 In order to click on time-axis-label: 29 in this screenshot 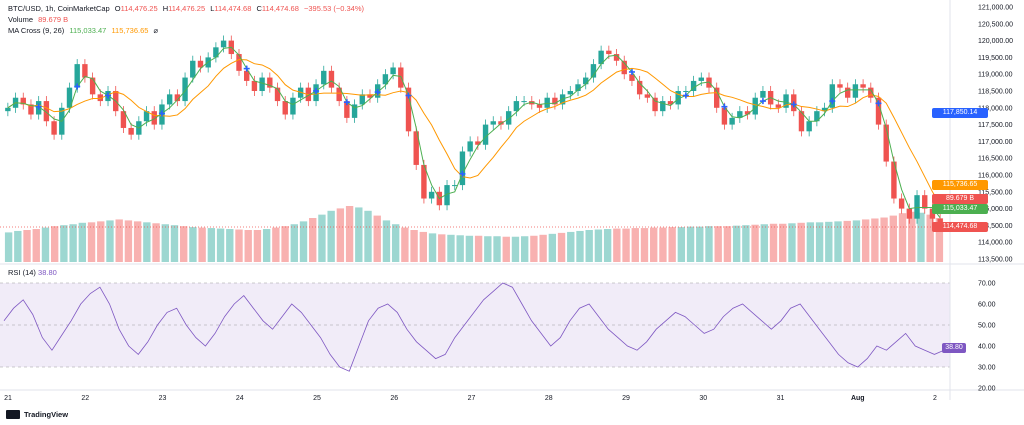, I will do `click(626, 398)`.